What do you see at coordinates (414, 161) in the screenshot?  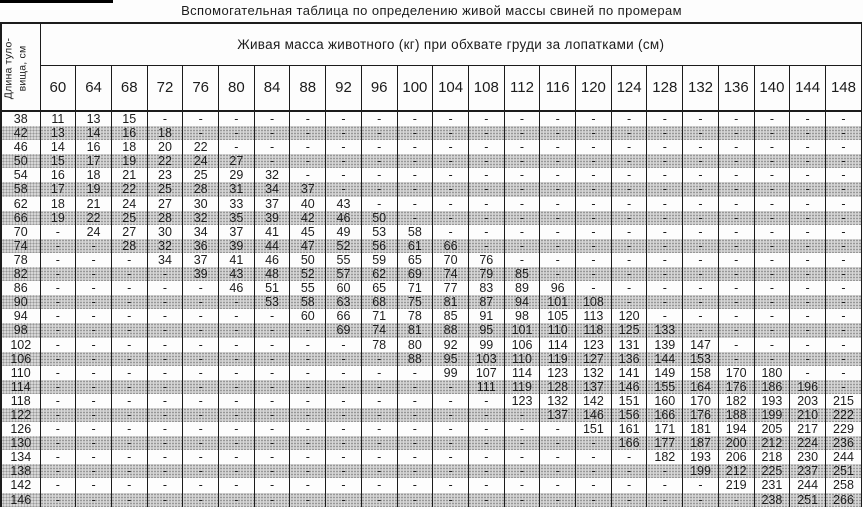 I see `cell-50-100: -` at bounding box center [414, 161].